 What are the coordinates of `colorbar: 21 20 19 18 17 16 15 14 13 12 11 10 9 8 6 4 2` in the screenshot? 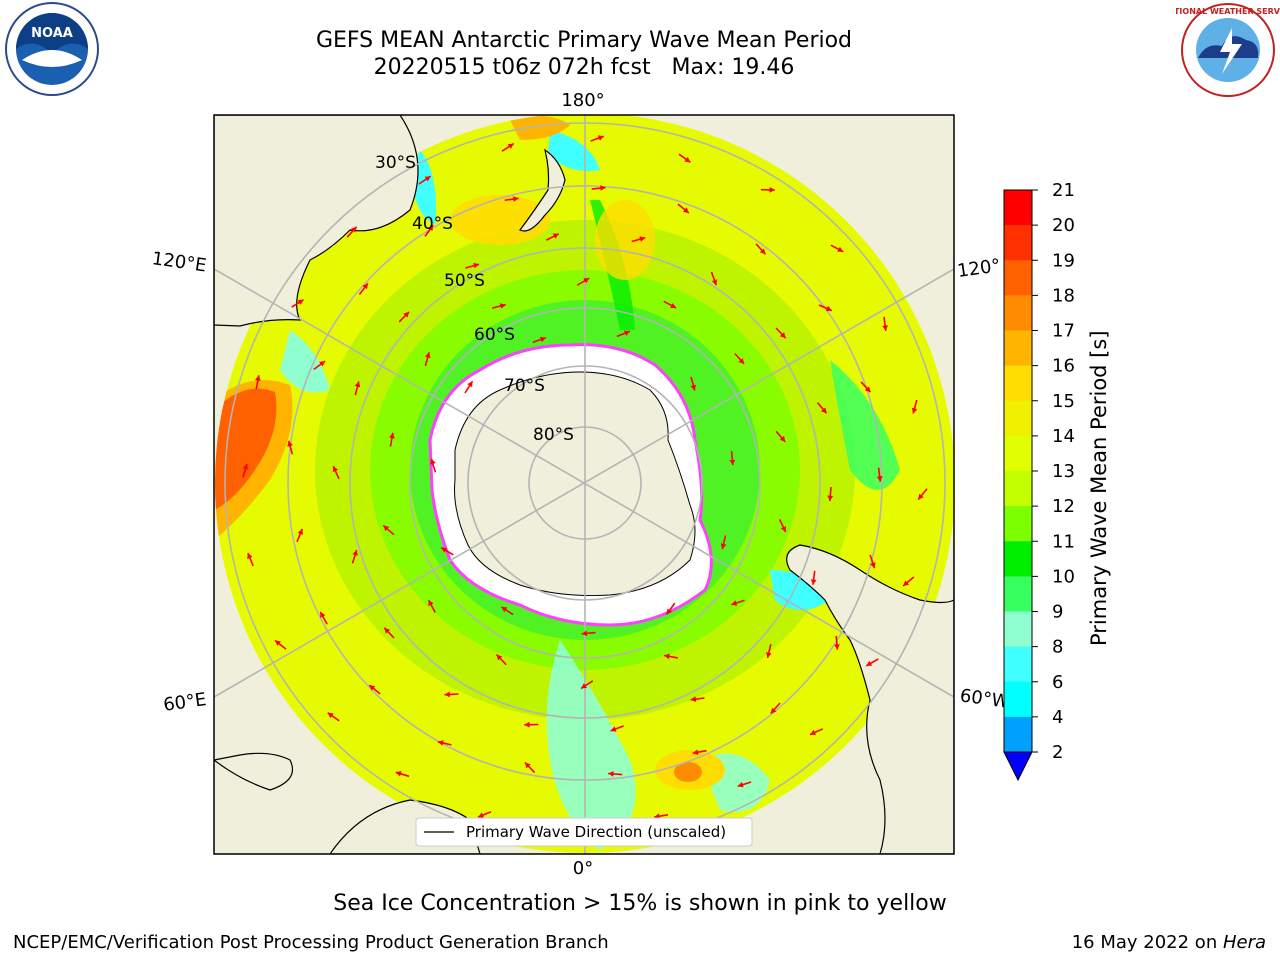 It's located at (1039, 481).